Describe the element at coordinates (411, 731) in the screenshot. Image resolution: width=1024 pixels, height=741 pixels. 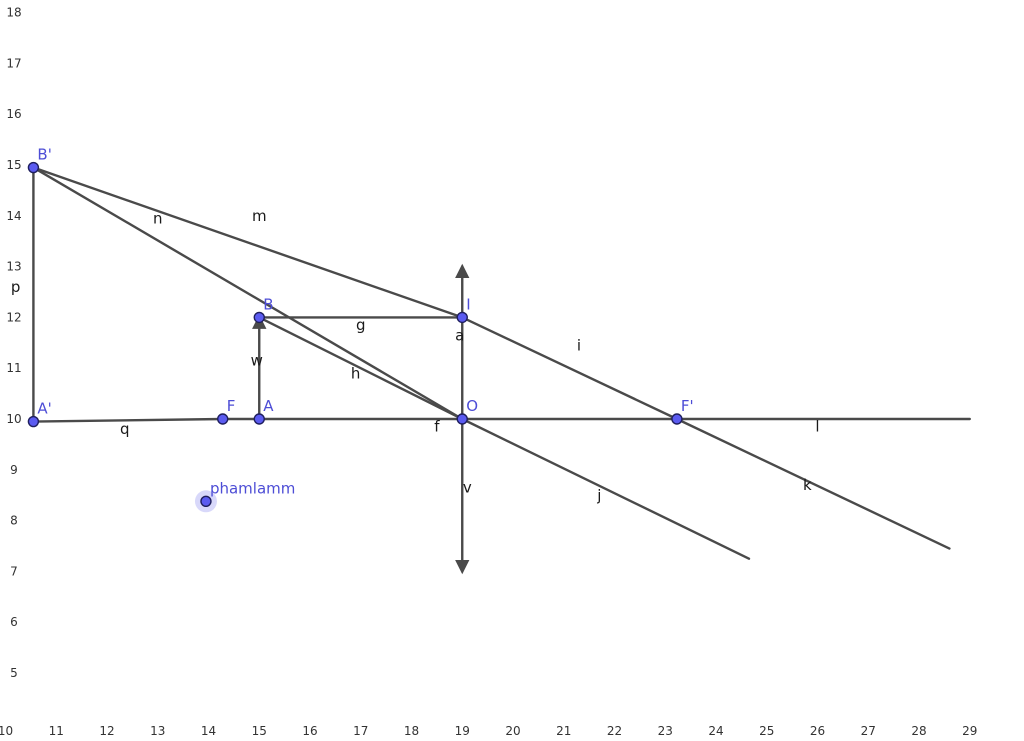
I see `x-tick-label: 18` at that location.